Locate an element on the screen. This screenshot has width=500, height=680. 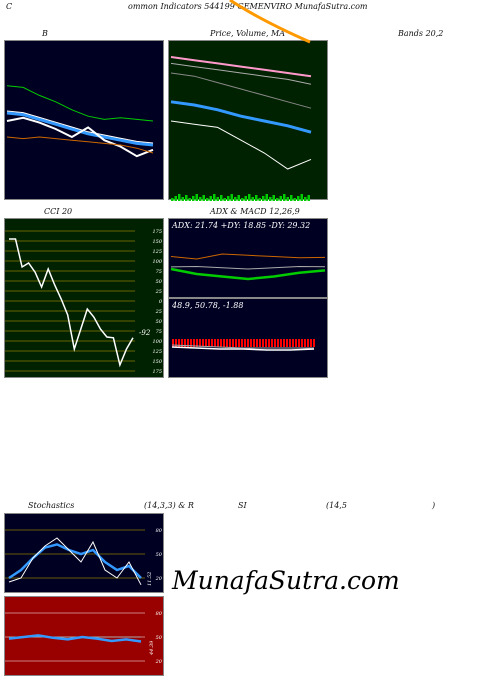
header-overlay-svg is located at coordinates (270, 22).